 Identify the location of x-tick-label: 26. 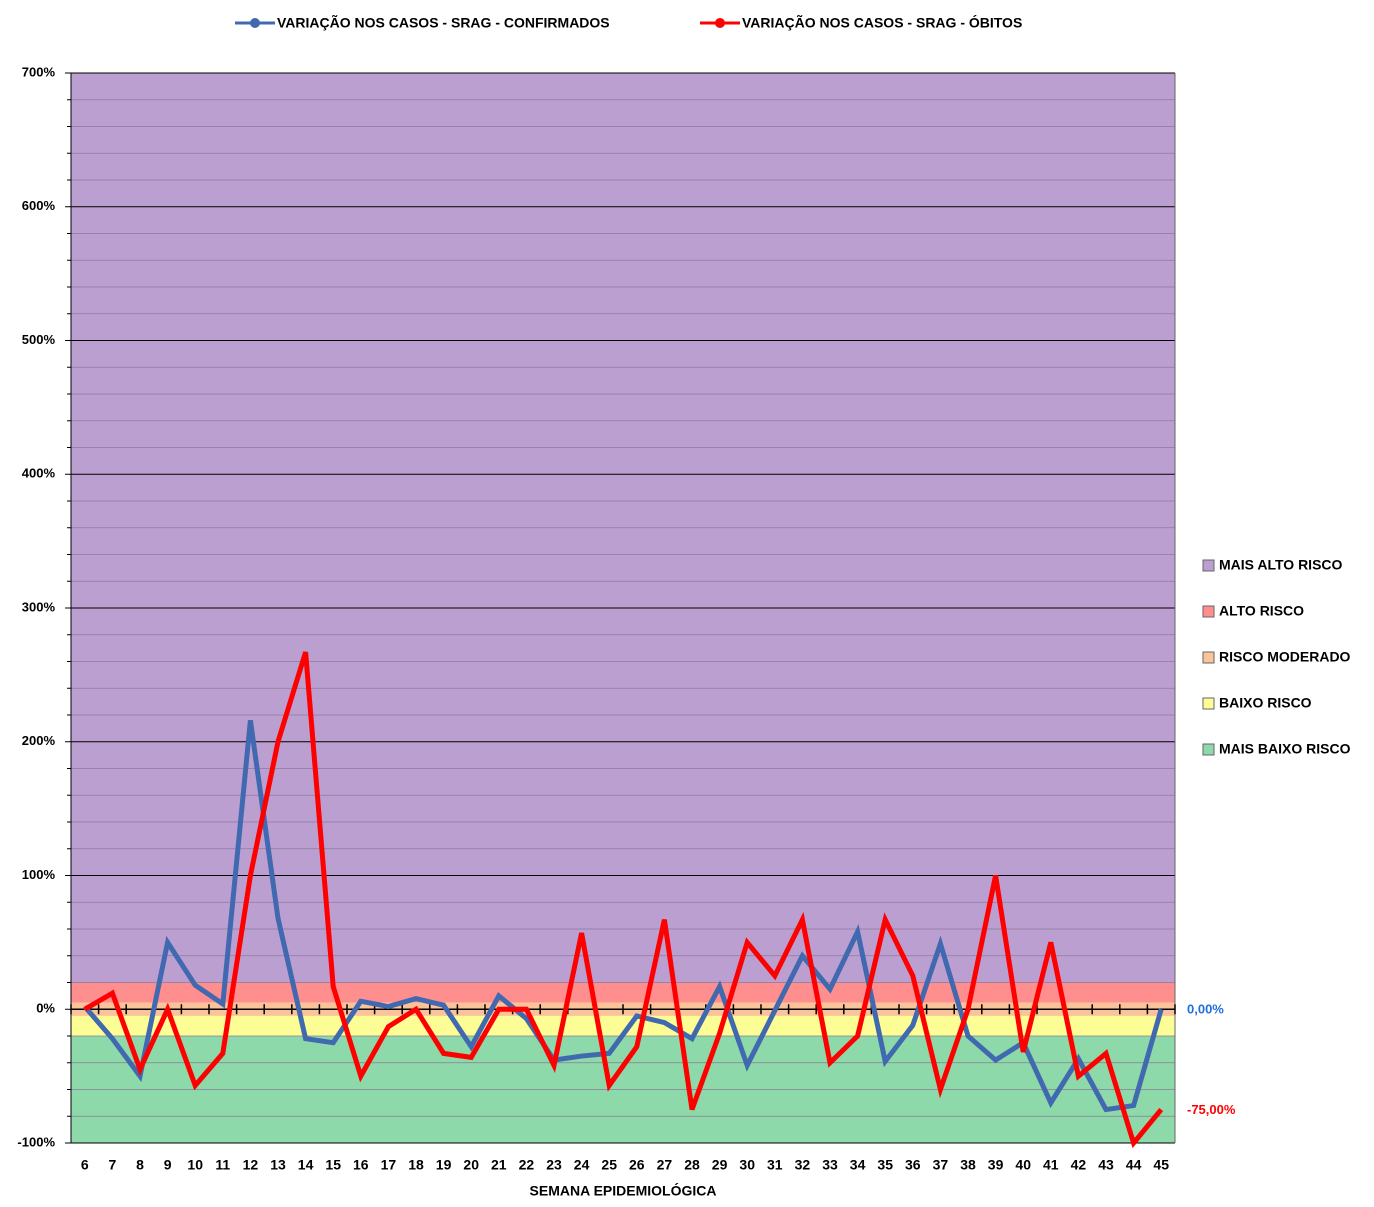
(637, 1165).